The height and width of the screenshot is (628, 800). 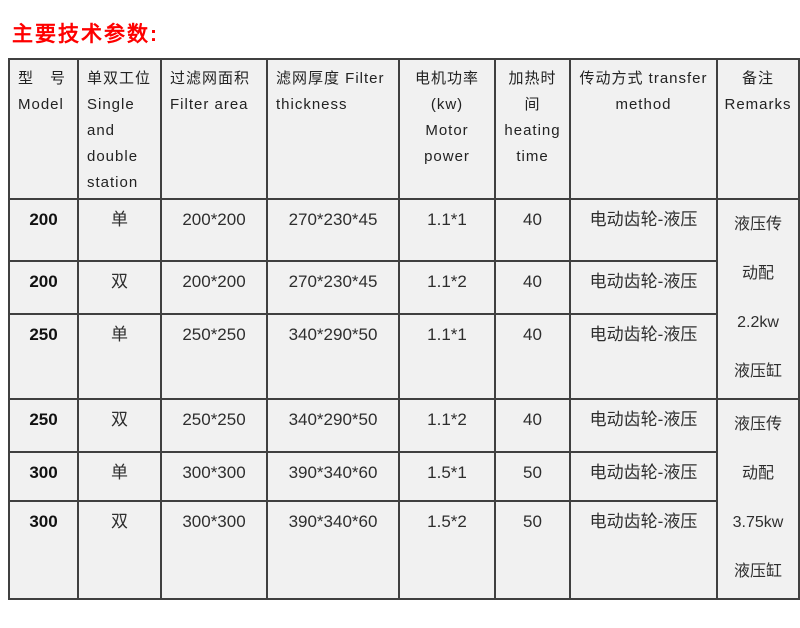 What do you see at coordinates (85, 34) in the screenshot?
I see `page-title: 主要技术参数:` at bounding box center [85, 34].